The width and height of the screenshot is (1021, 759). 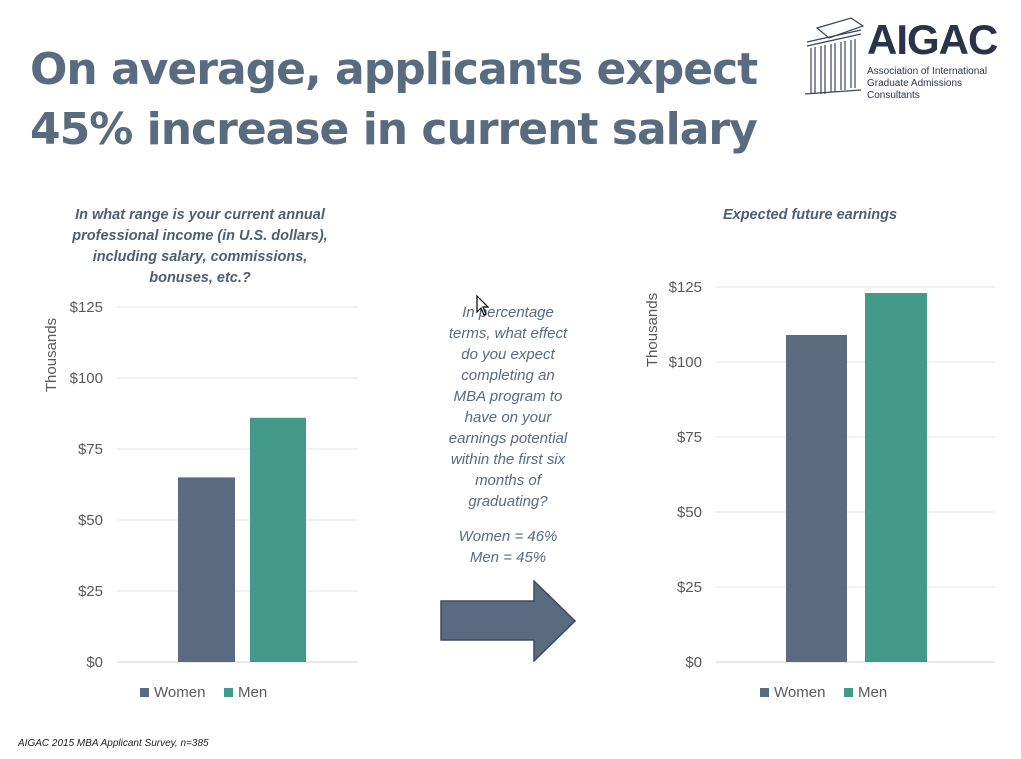 I want to click on left-tick-label: $25, so click(x=90, y=591).